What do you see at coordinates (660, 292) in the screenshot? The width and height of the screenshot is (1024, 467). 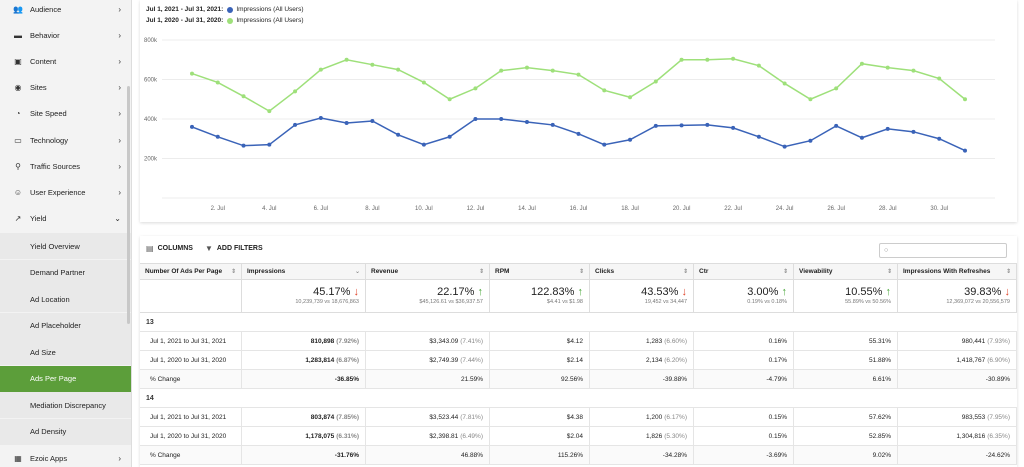 I see `summary-change: 43.53%` at bounding box center [660, 292].